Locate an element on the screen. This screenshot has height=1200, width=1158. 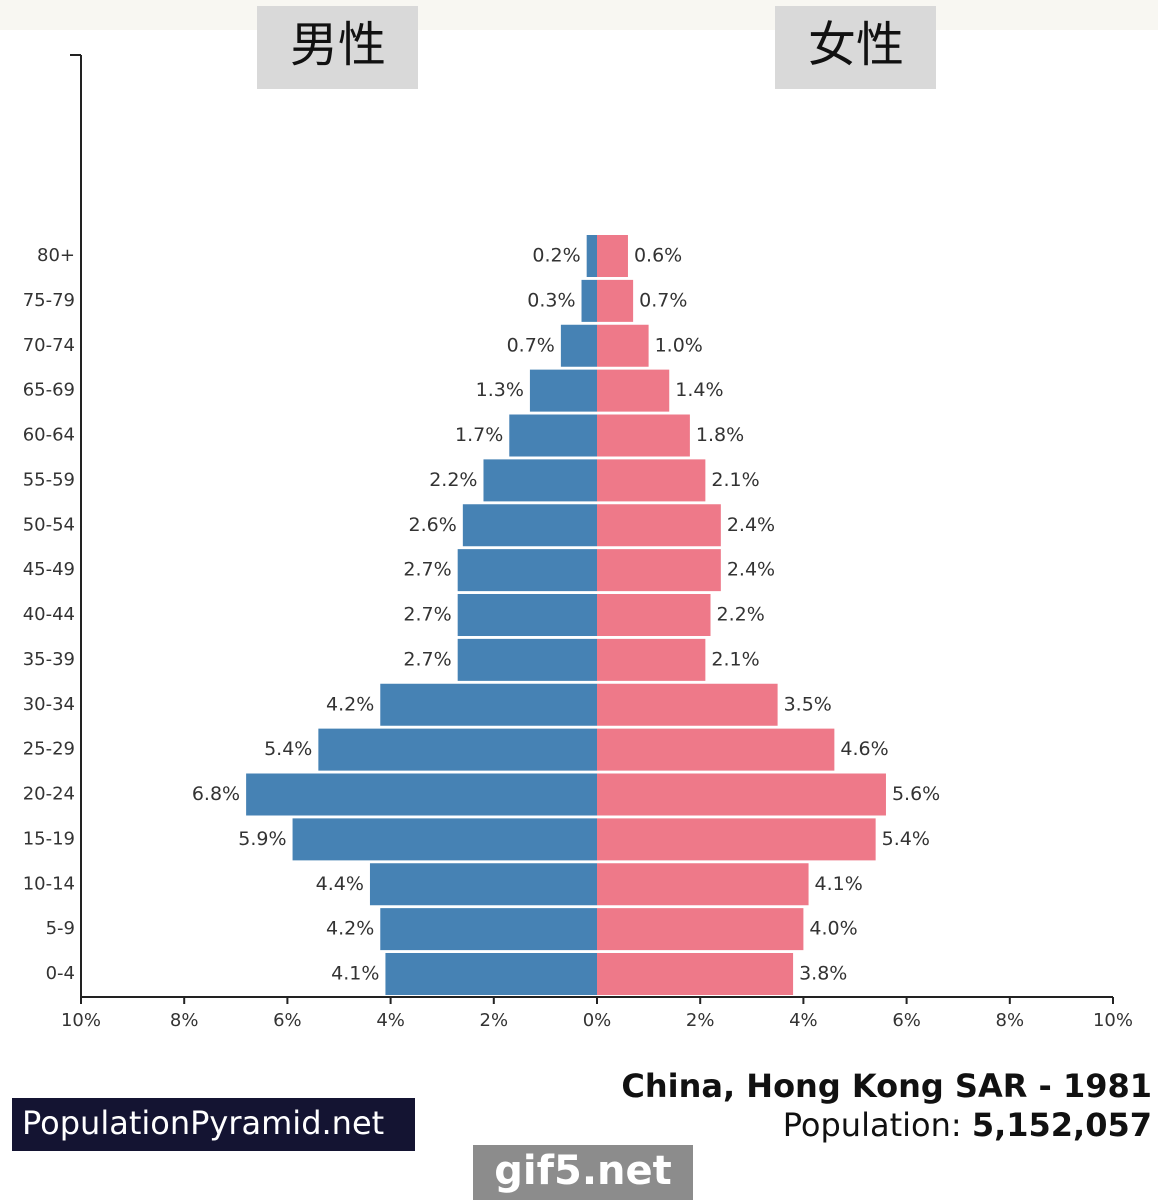
value-label: 1.4% is located at coordinates (699, 390).